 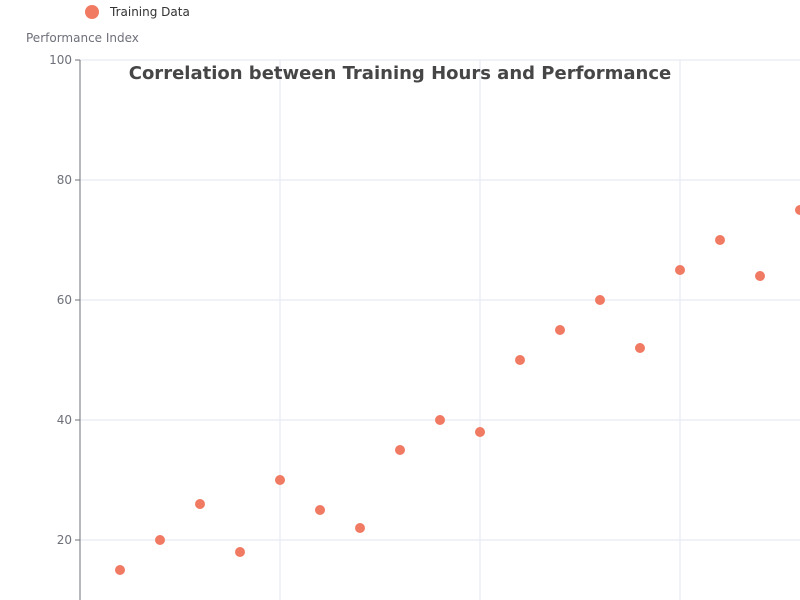 I want to click on legend: Training Data, so click(x=137, y=12).